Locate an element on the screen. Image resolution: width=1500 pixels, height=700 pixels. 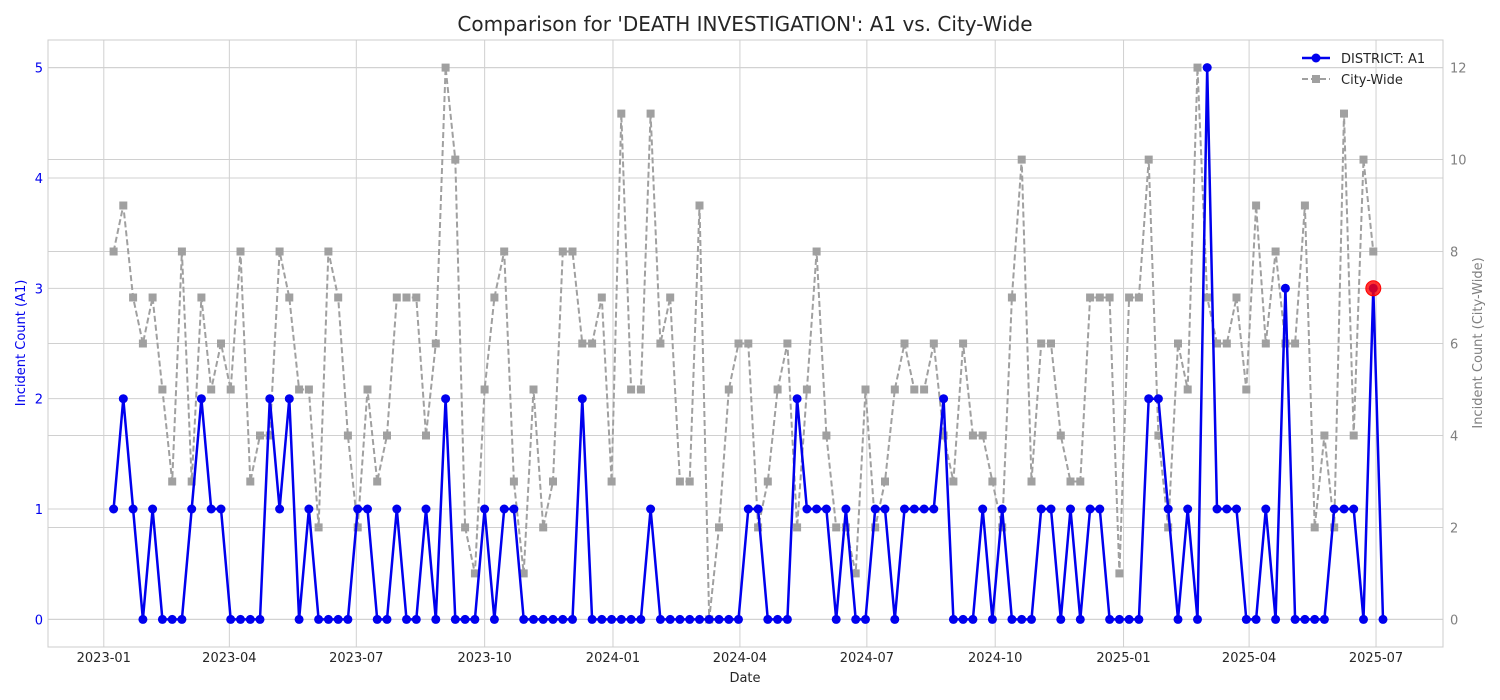
x-tick-label: 2025-04 is located at coordinates (1249, 658).